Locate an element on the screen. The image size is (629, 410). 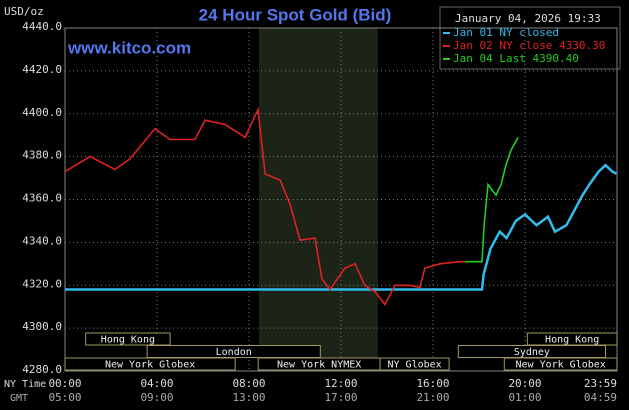
session-label: New York NYMEX is located at coordinates (319, 365).